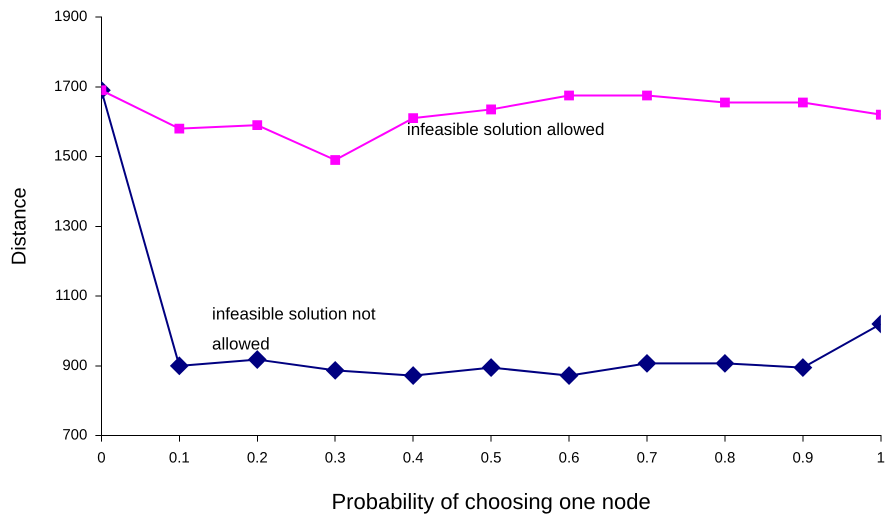  Describe the element at coordinates (257, 458) in the screenshot. I see `x-tick-label: 0.2` at that location.